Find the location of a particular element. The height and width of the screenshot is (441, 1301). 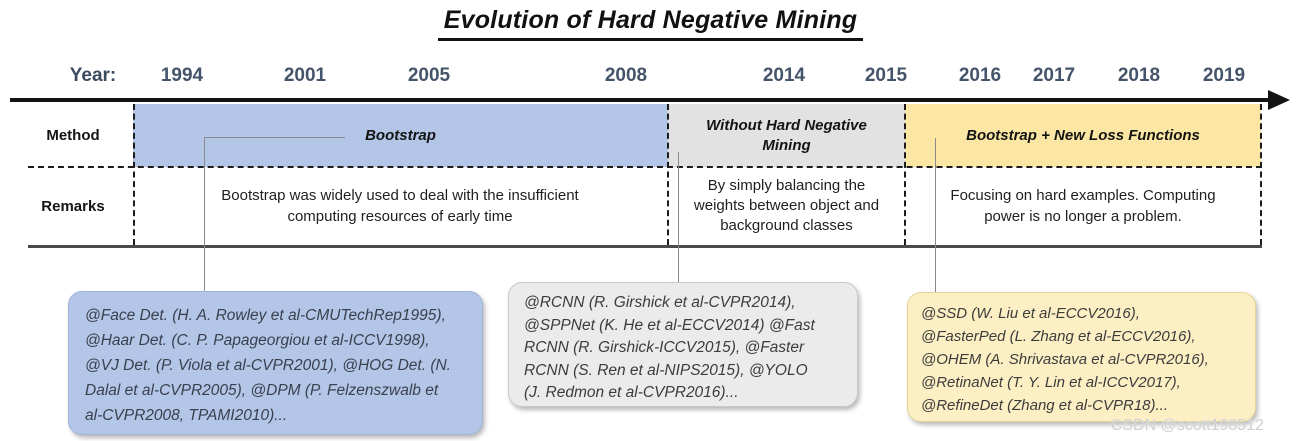

connector-new-loss-vertical is located at coordinates (935, 218).